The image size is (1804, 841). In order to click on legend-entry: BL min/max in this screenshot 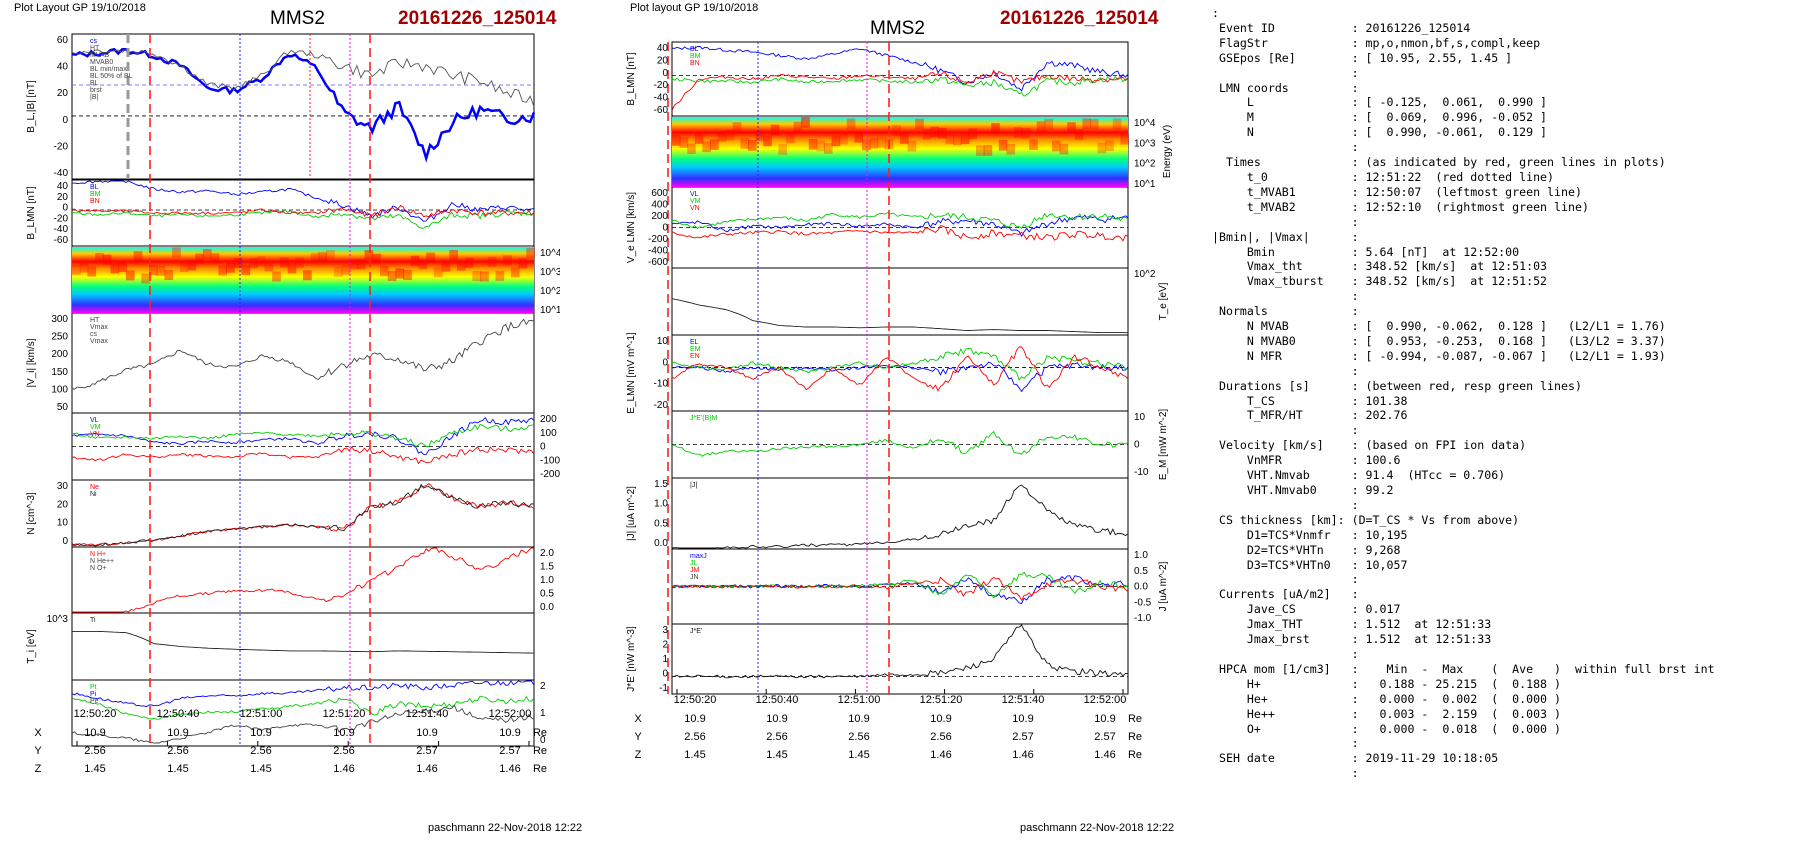, I will do `click(108, 69)`.